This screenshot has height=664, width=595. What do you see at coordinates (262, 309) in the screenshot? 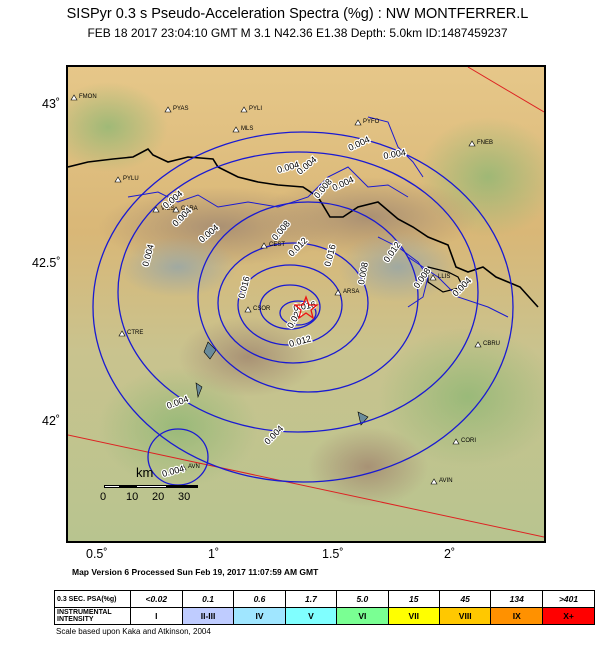
I see `city-label: CSOR` at bounding box center [262, 309].